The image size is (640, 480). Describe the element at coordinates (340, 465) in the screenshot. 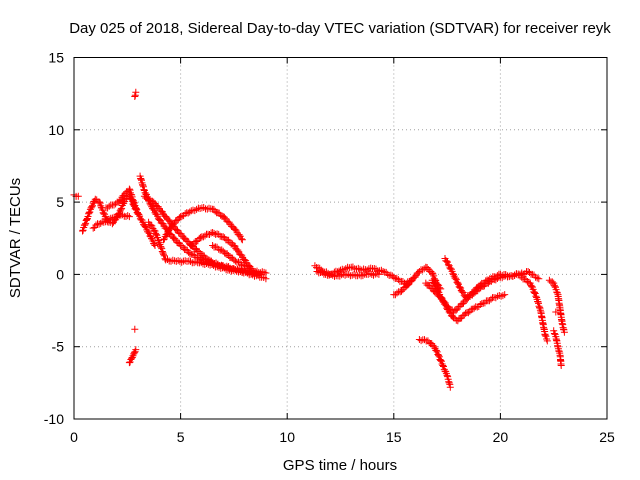

I see `x-axis-label: GPS time / hours` at that location.